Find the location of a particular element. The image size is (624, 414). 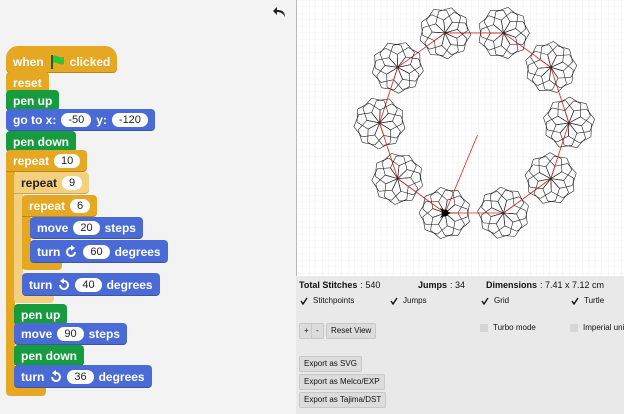

input-slot: 20 is located at coordinates (86, 228).